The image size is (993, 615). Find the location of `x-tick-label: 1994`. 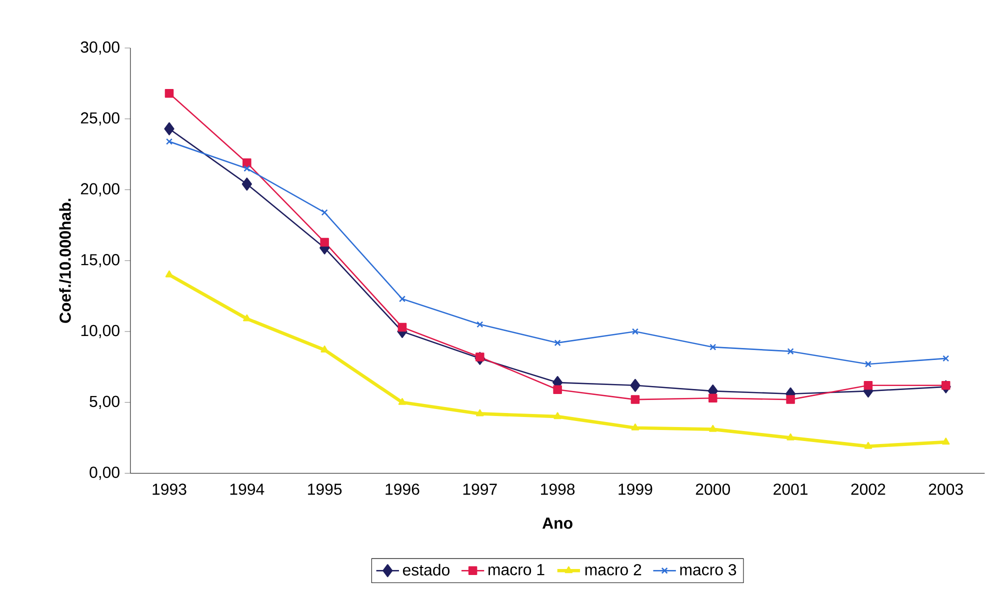

x-tick-label: 1994 is located at coordinates (247, 489).